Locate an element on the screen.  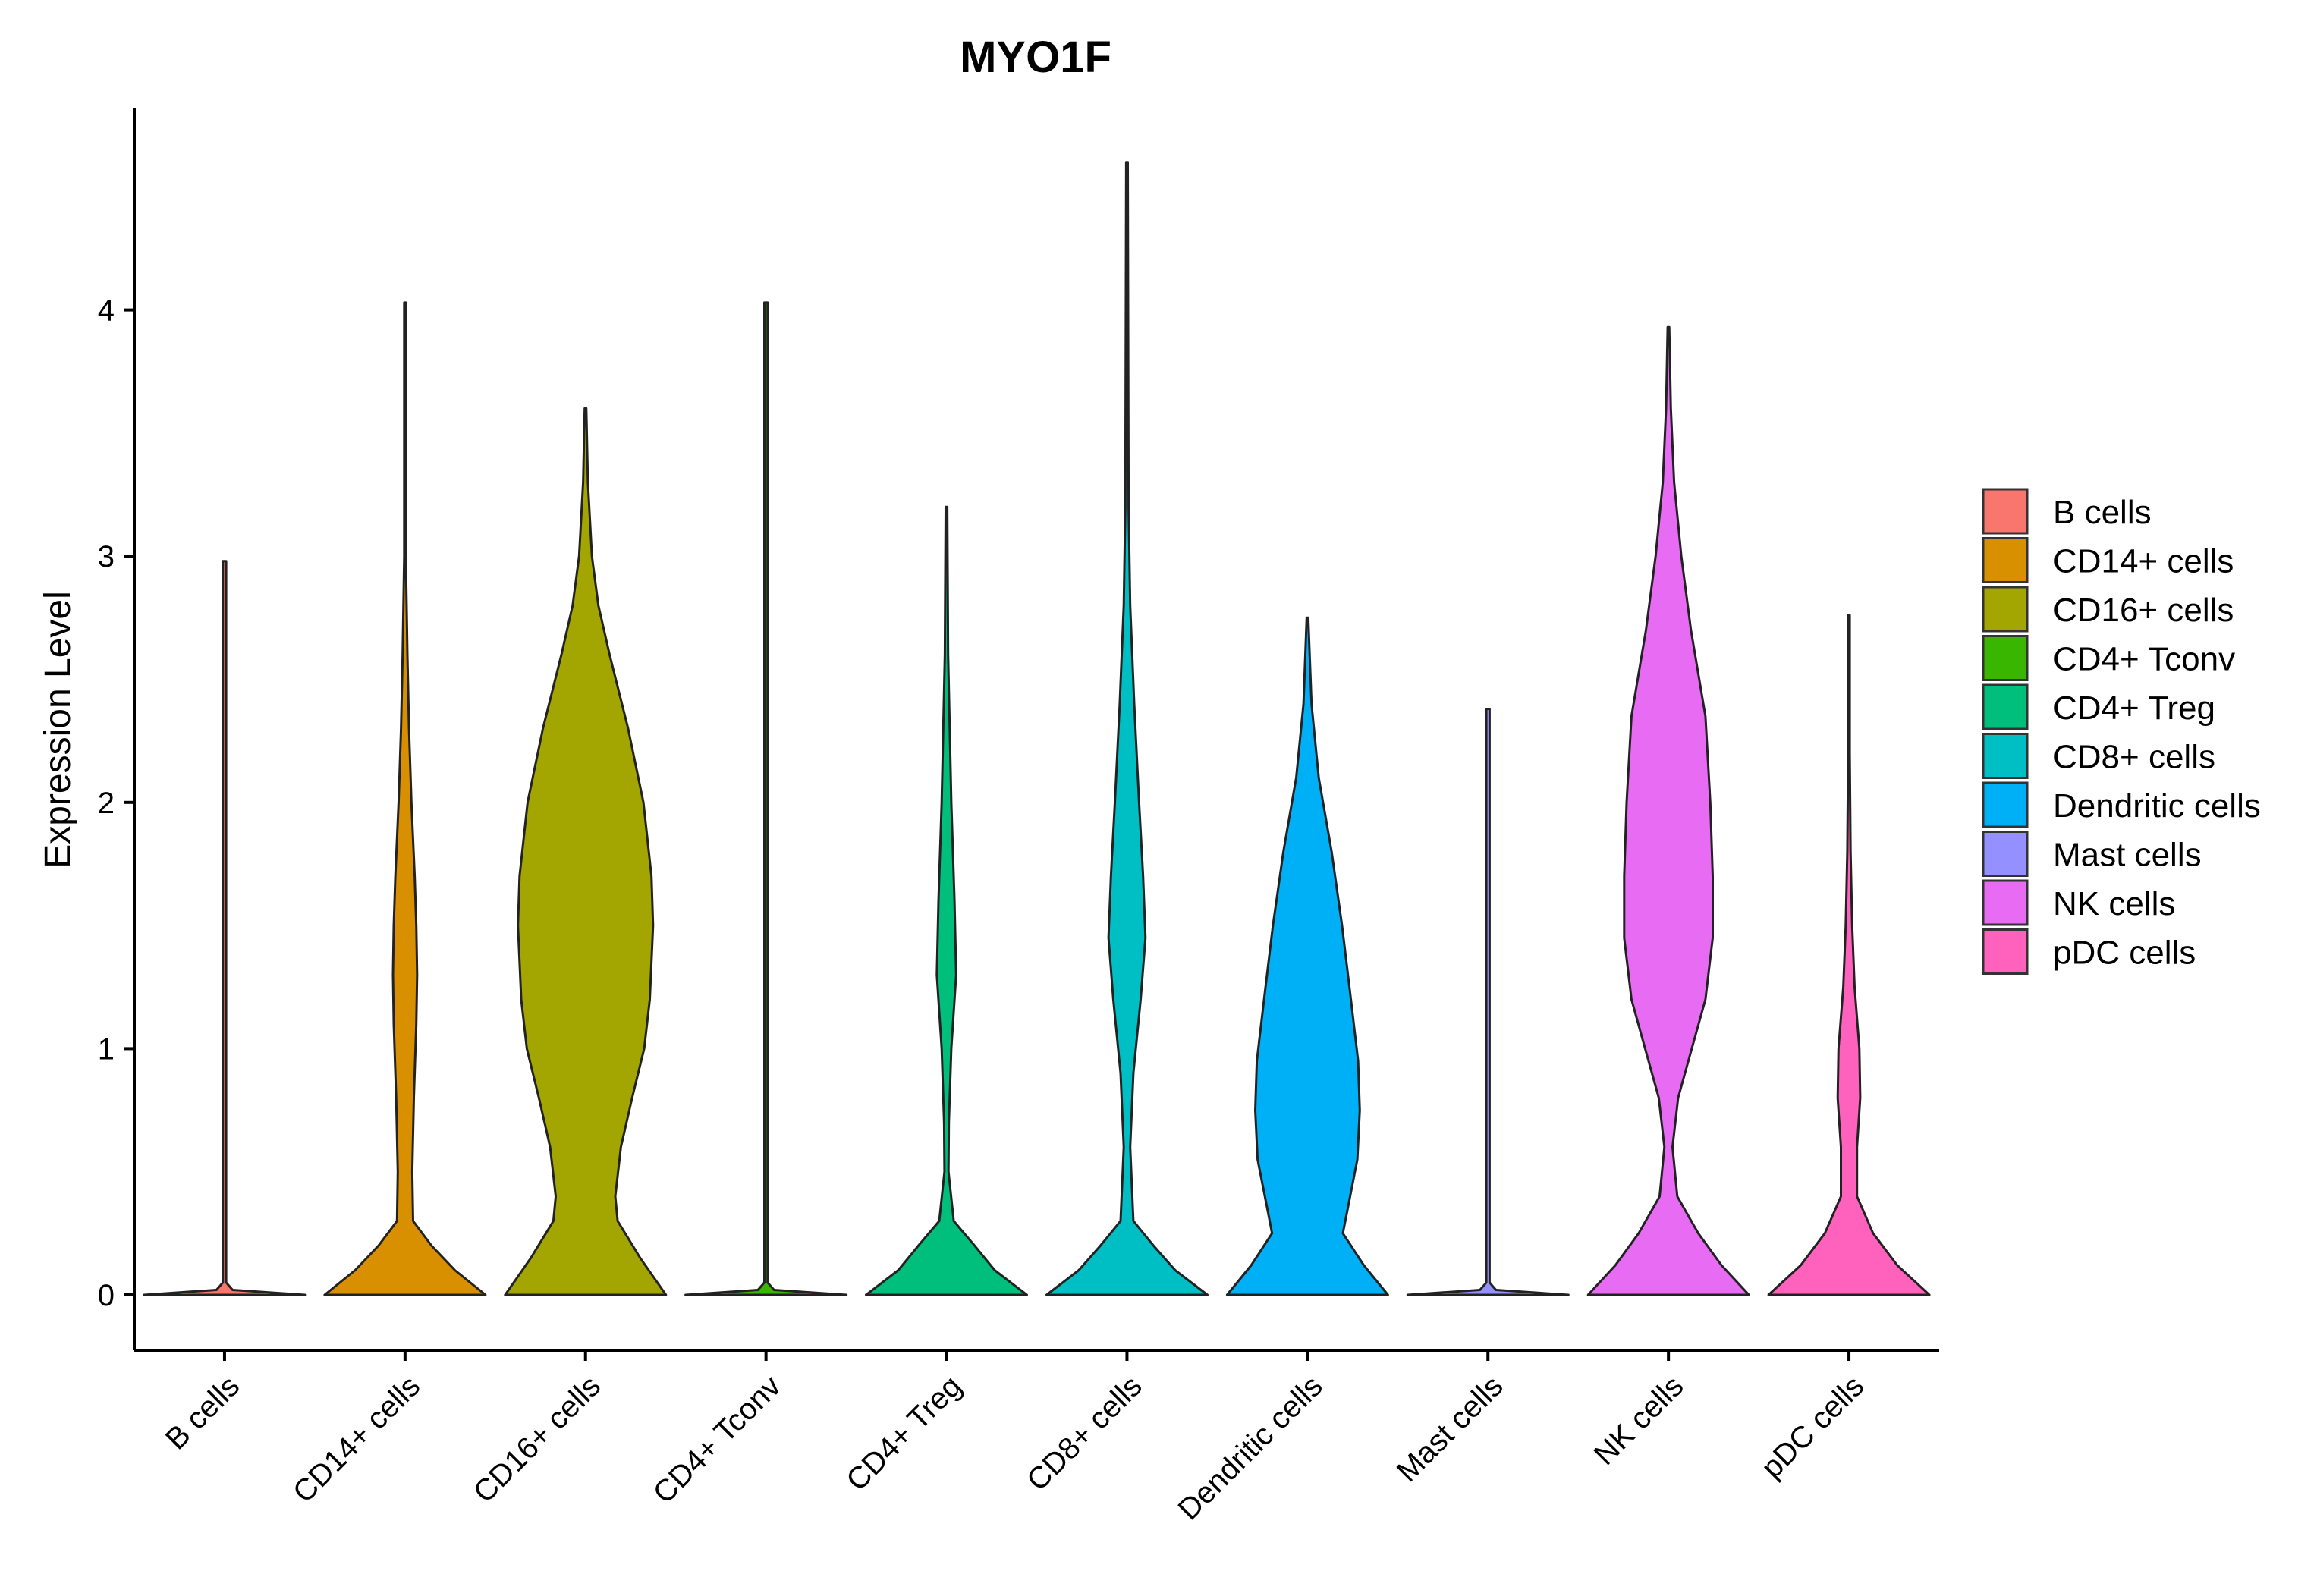
legend-swatch-cd14plus-cells is located at coordinates (2005, 560).